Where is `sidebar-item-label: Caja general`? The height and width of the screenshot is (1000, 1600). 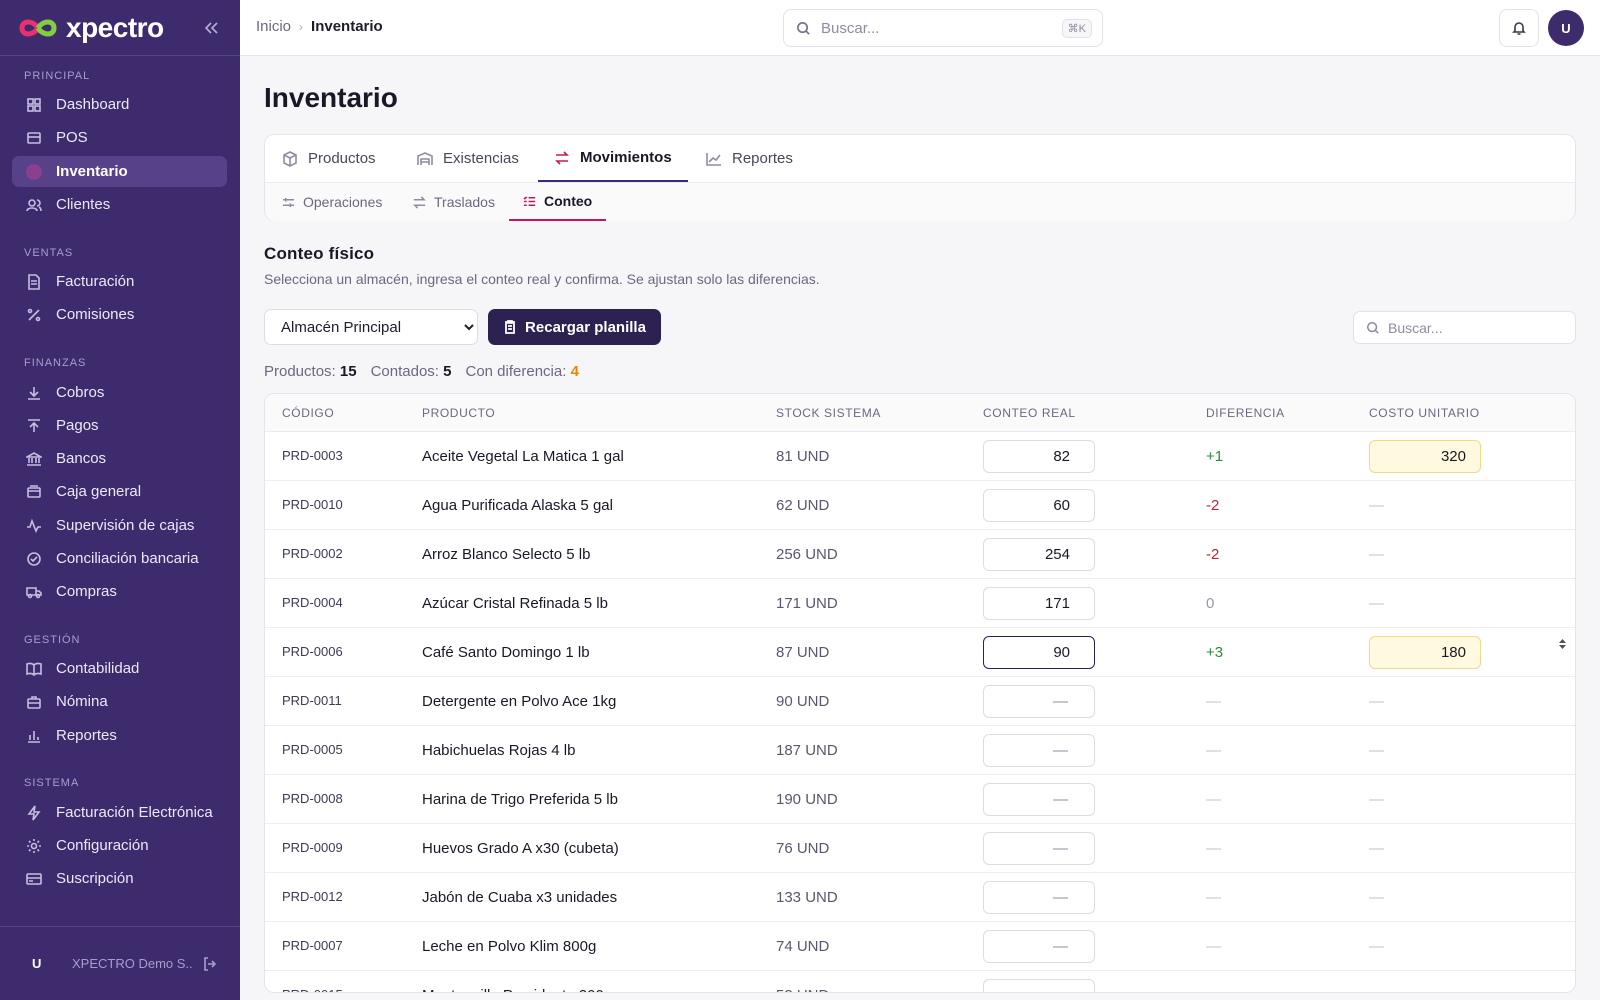 sidebar-item-label: Caja general is located at coordinates (99, 491).